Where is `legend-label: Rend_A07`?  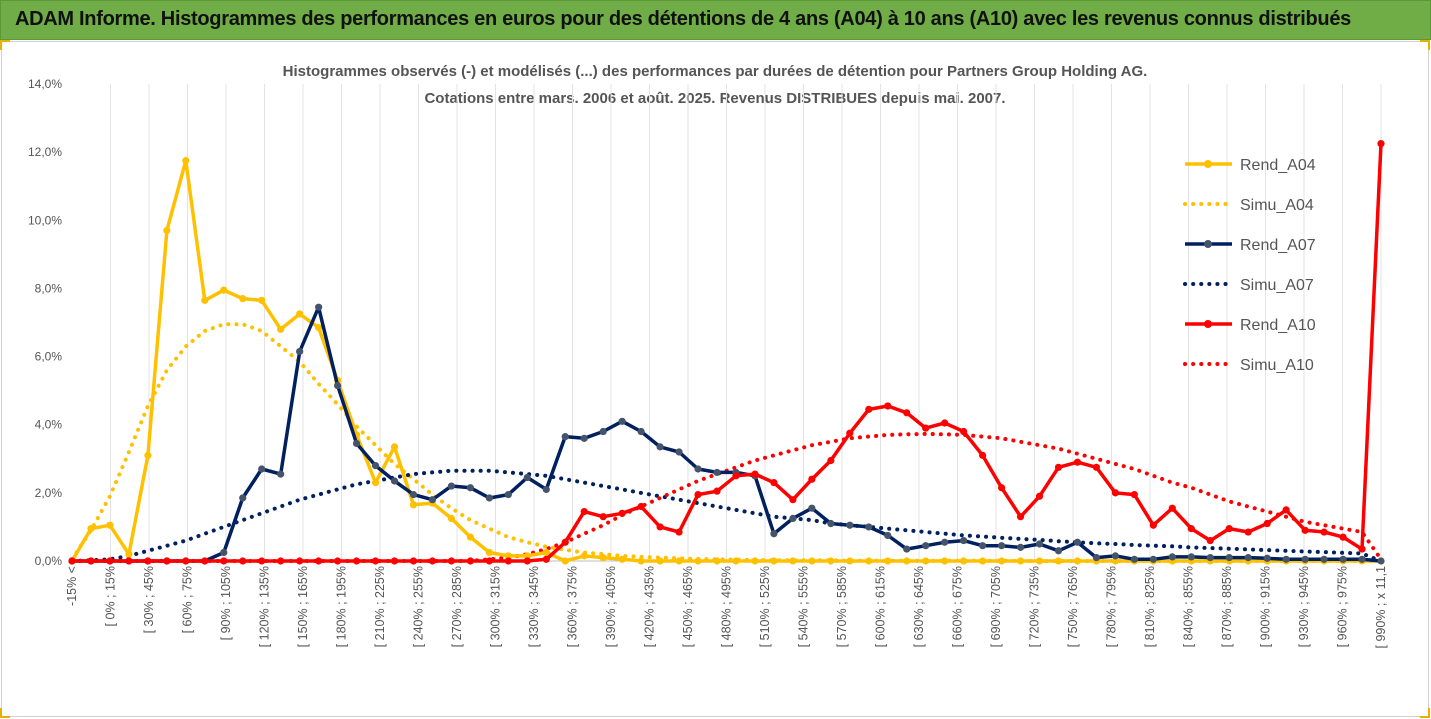 legend-label: Rend_A07 is located at coordinates (1278, 245).